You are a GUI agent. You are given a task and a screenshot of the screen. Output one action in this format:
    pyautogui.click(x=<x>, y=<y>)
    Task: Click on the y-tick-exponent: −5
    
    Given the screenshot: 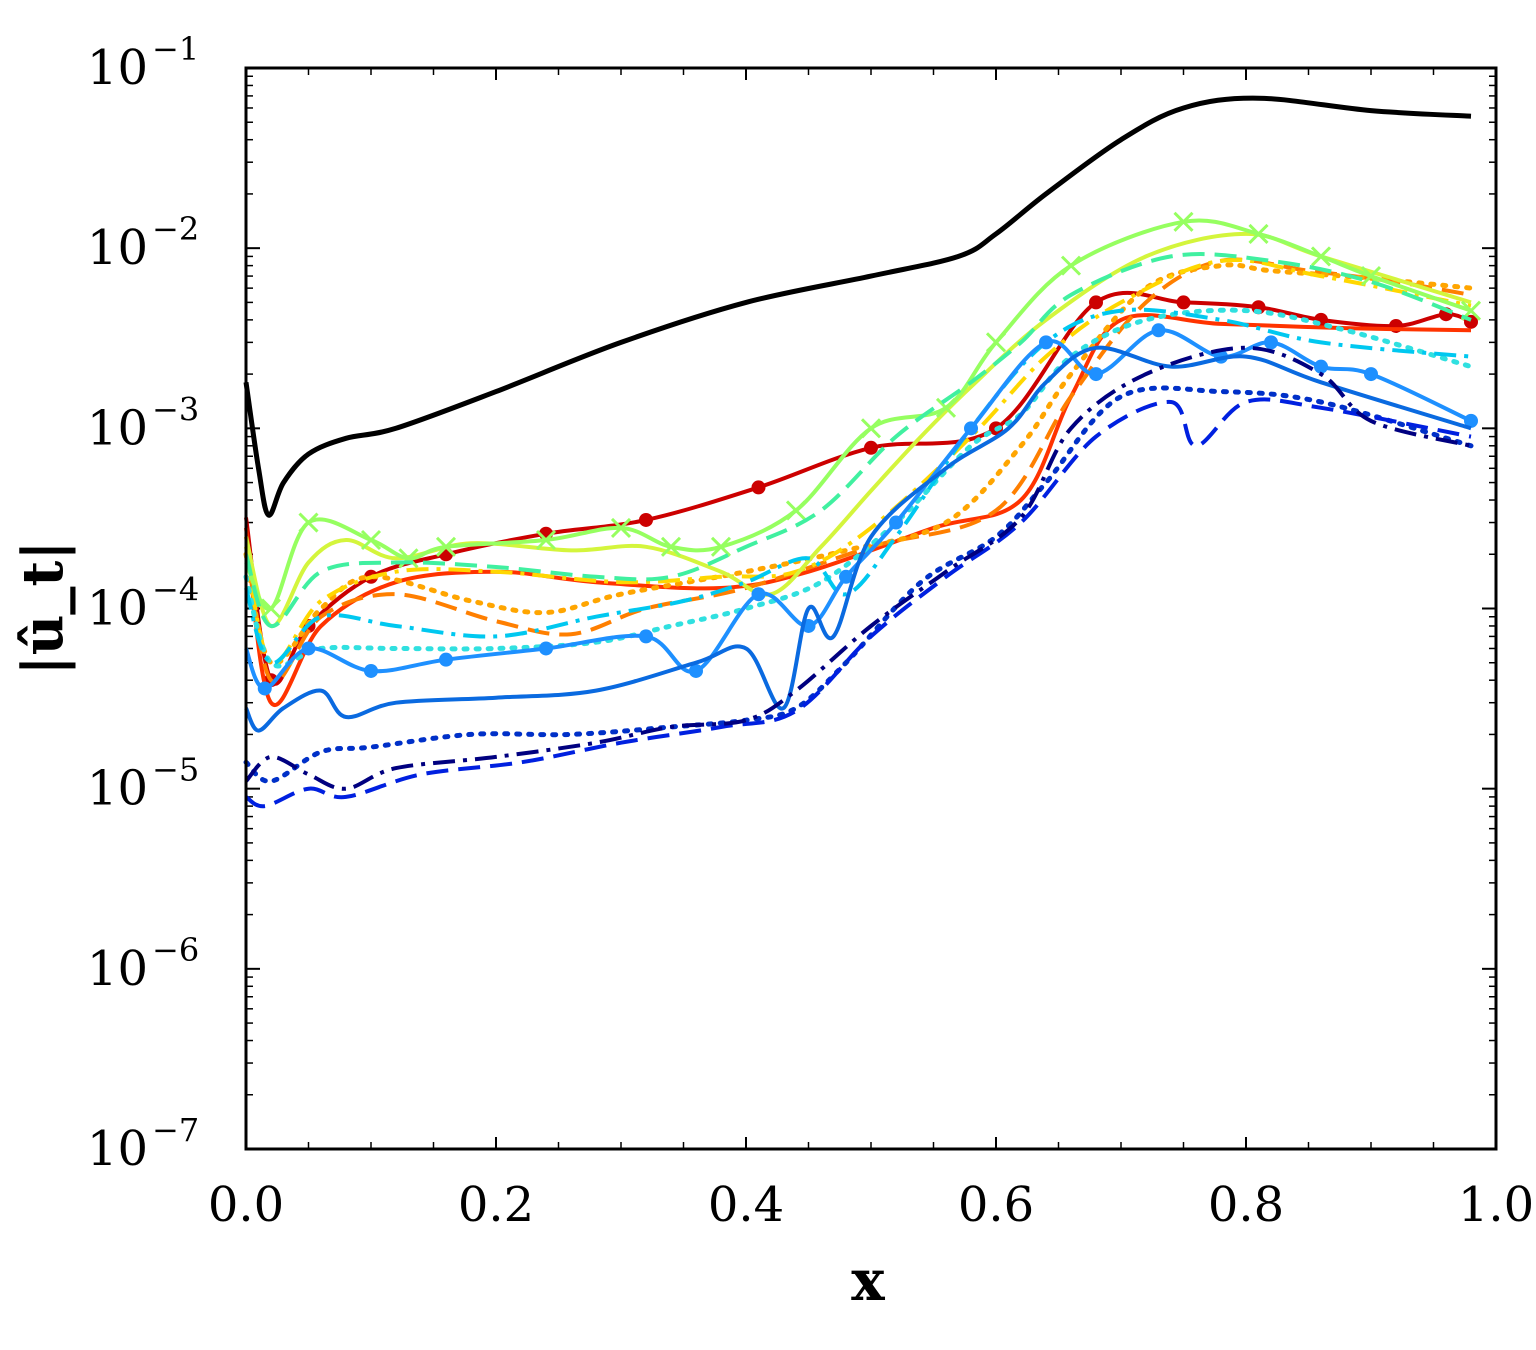 What is the action you would take?
    pyautogui.click(x=175, y=770)
    